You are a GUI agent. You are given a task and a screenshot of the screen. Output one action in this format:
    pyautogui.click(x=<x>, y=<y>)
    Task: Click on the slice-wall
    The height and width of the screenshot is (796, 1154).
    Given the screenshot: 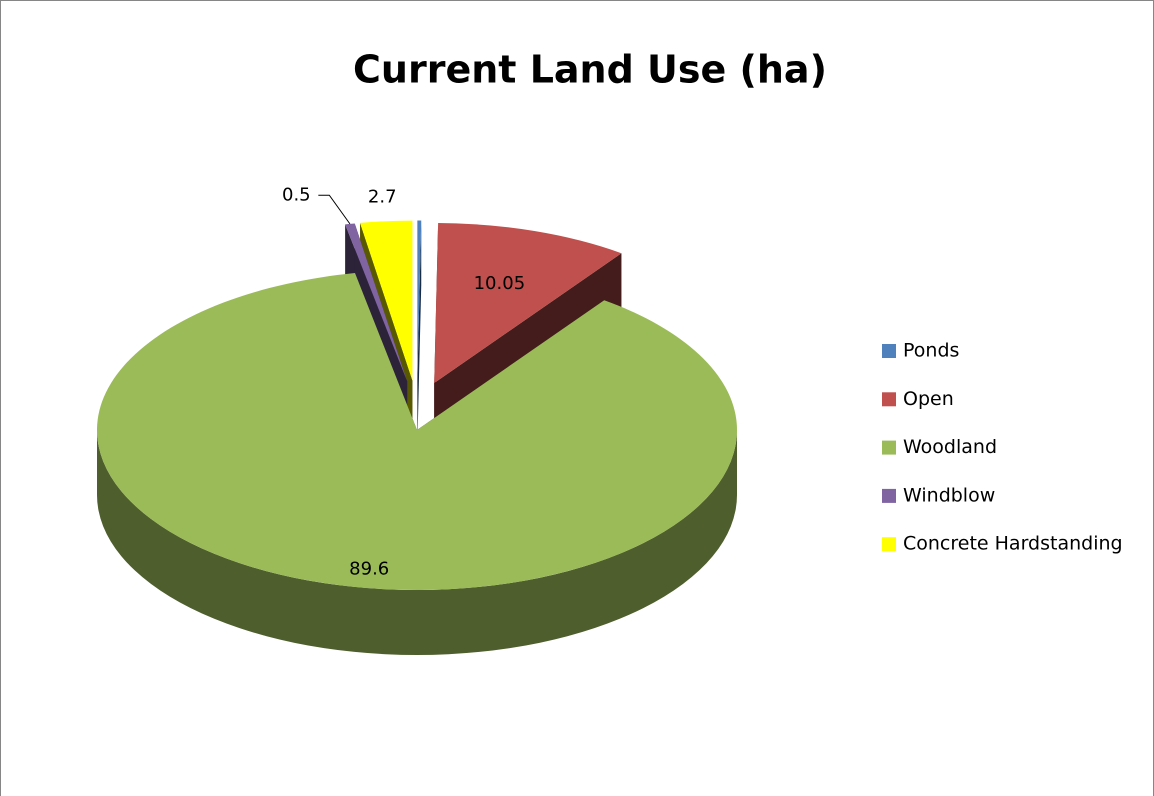 What is the action you would take?
    pyautogui.click(x=419, y=333)
    